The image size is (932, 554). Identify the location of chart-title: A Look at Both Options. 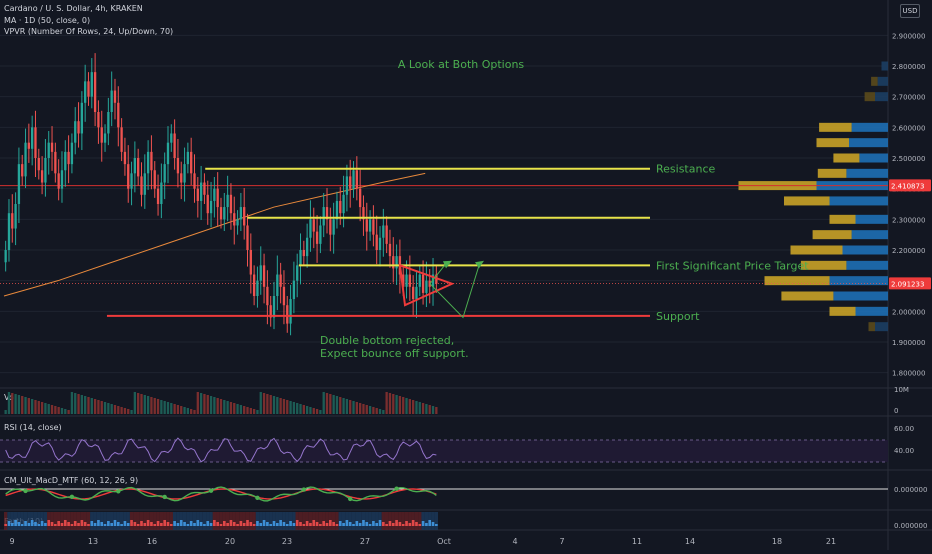
(461, 64).